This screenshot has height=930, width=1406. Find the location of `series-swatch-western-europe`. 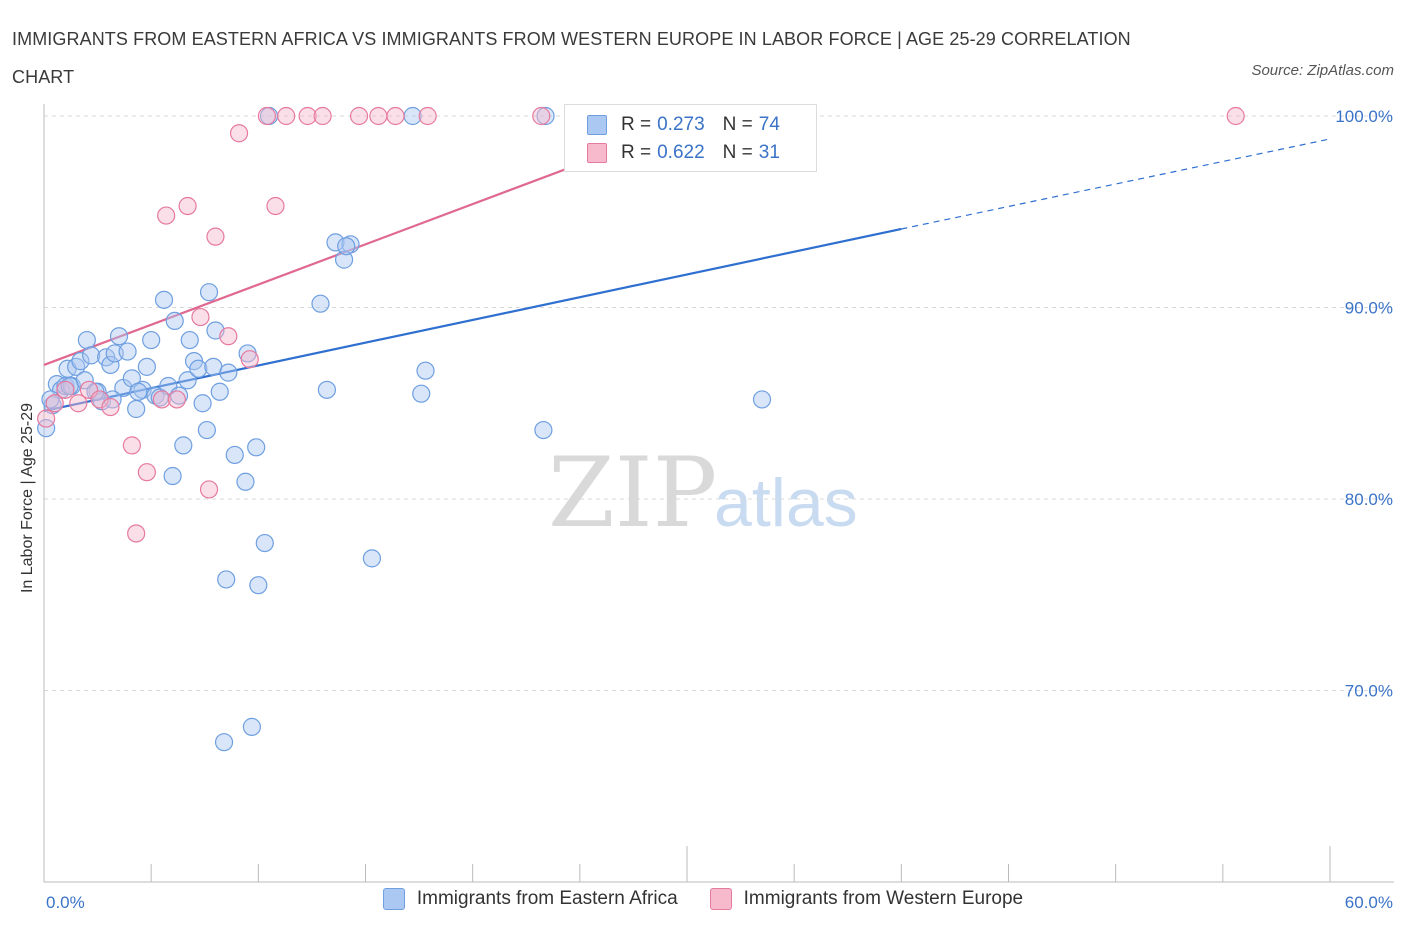

series-swatch-western-europe is located at coordinates (720, 899).